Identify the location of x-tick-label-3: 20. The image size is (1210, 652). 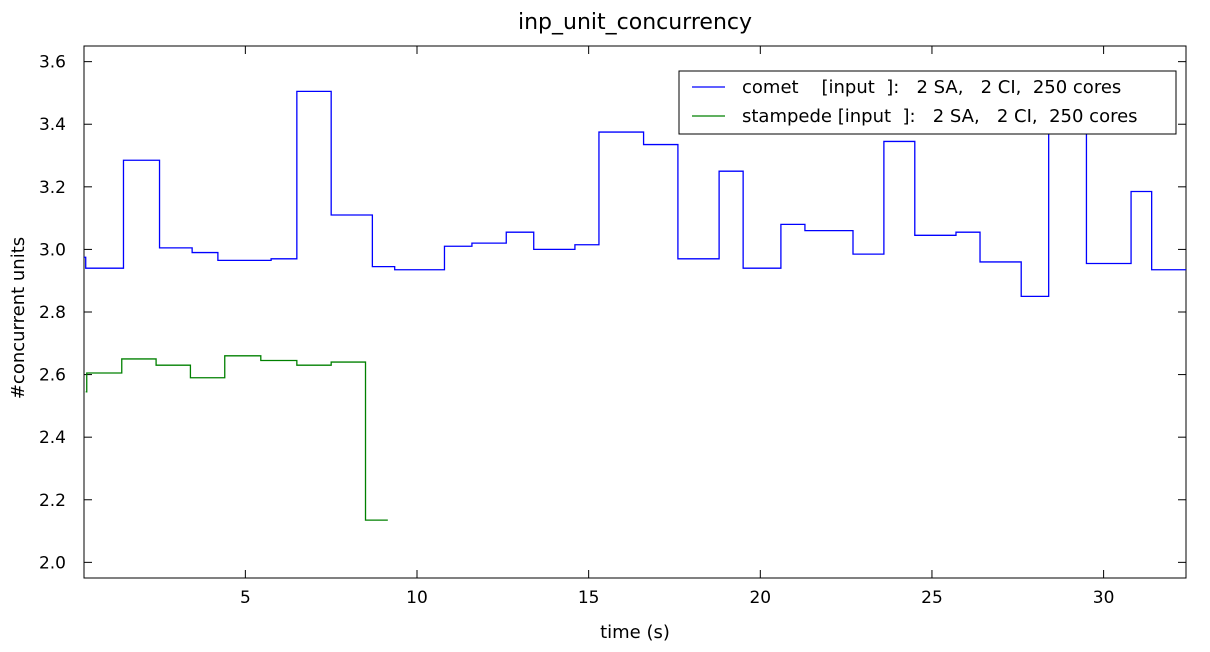
(760, 598).